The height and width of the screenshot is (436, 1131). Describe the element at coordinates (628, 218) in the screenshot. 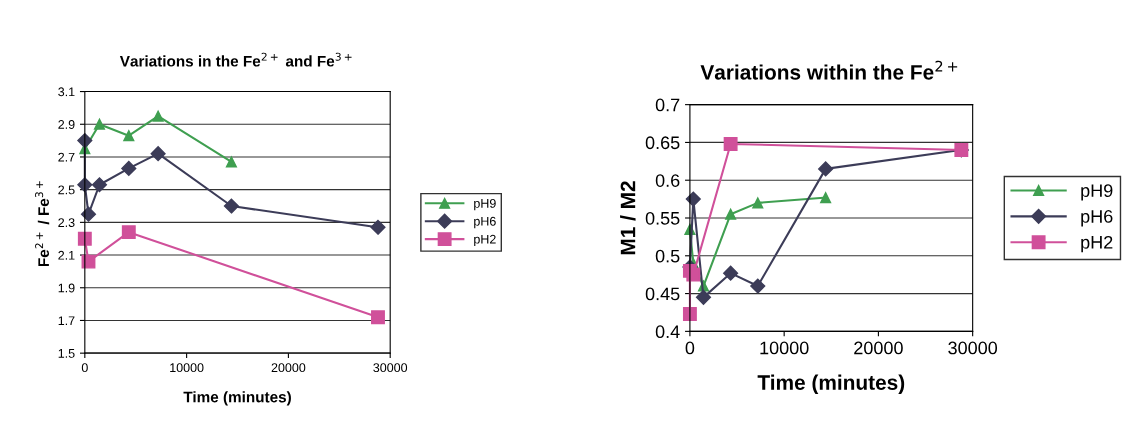

I see `y-axis-title: M1 / M2` at that location.